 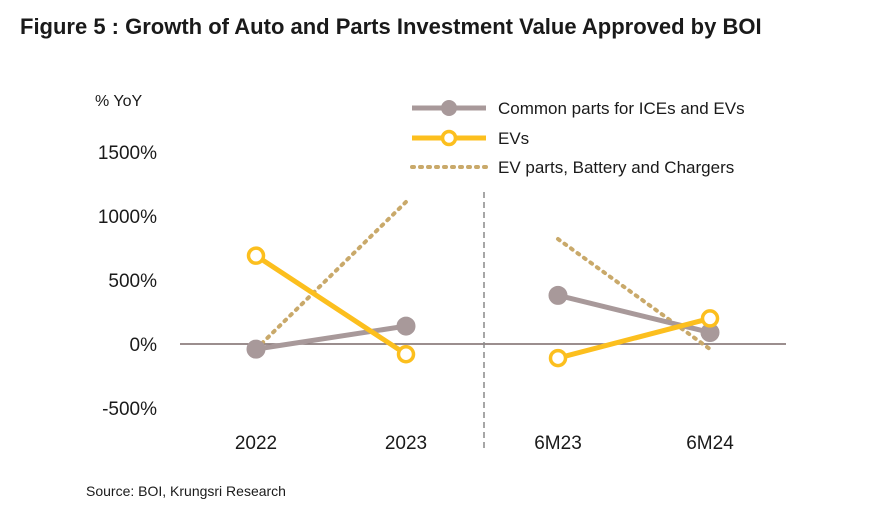 I want to click on y-axis-label: % YoY, so click(x=118, y=101).